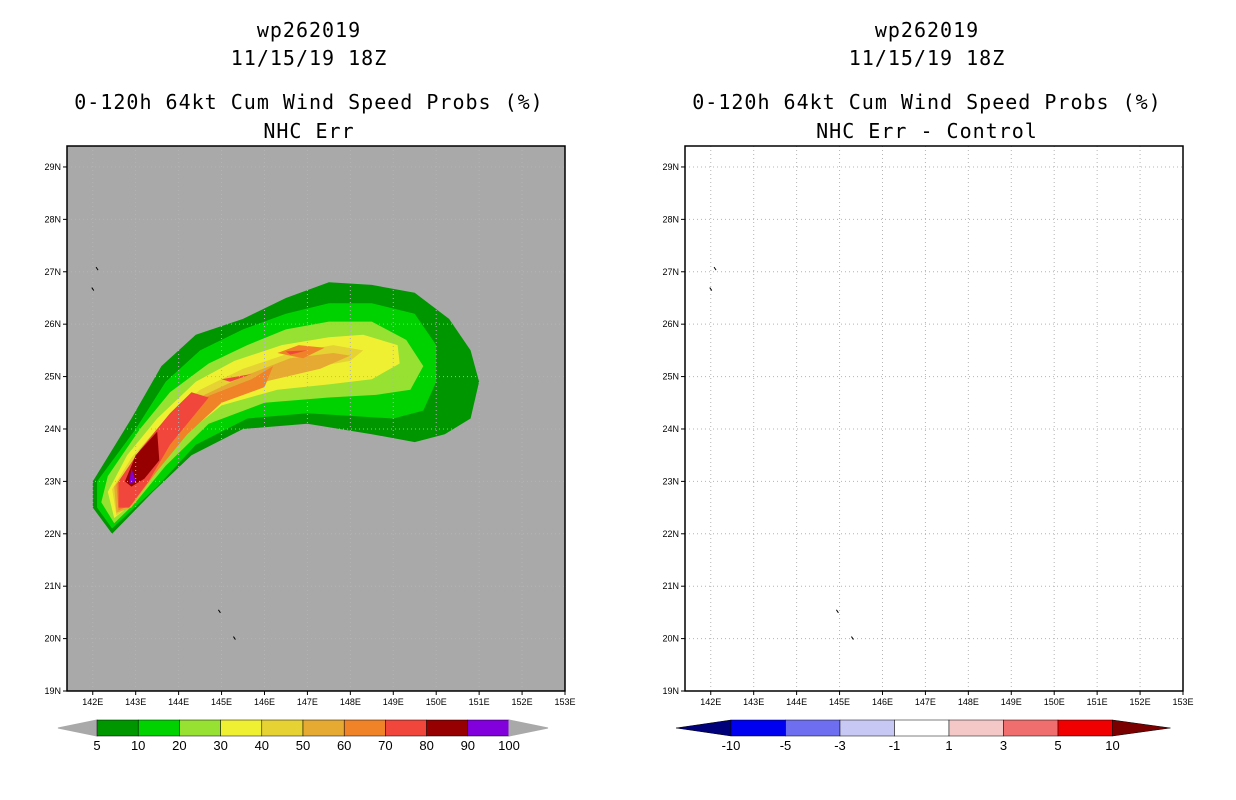 This screenshot has width=1236, height=800. Describe the element at coordinates (303, 745) in the screenshot. I see `colorbar-label: 50` at that location.